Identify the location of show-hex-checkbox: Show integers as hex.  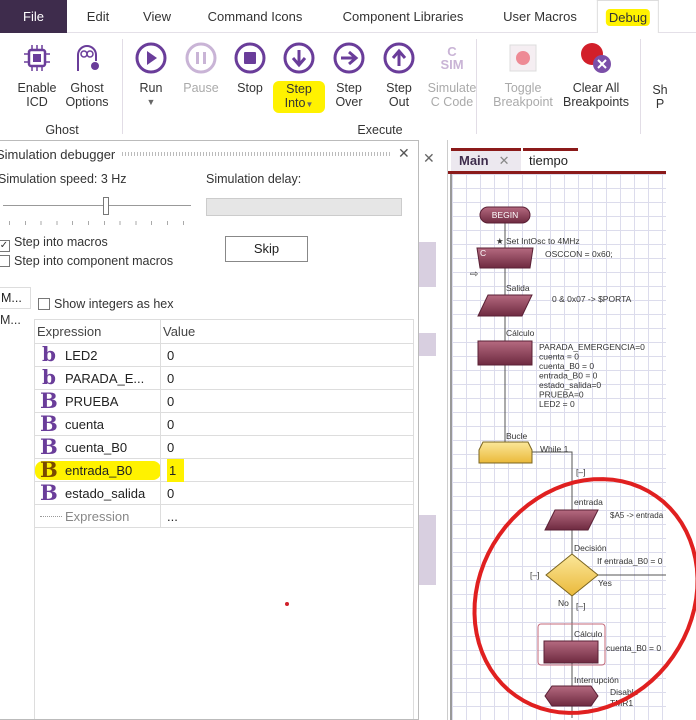
(106, 304).